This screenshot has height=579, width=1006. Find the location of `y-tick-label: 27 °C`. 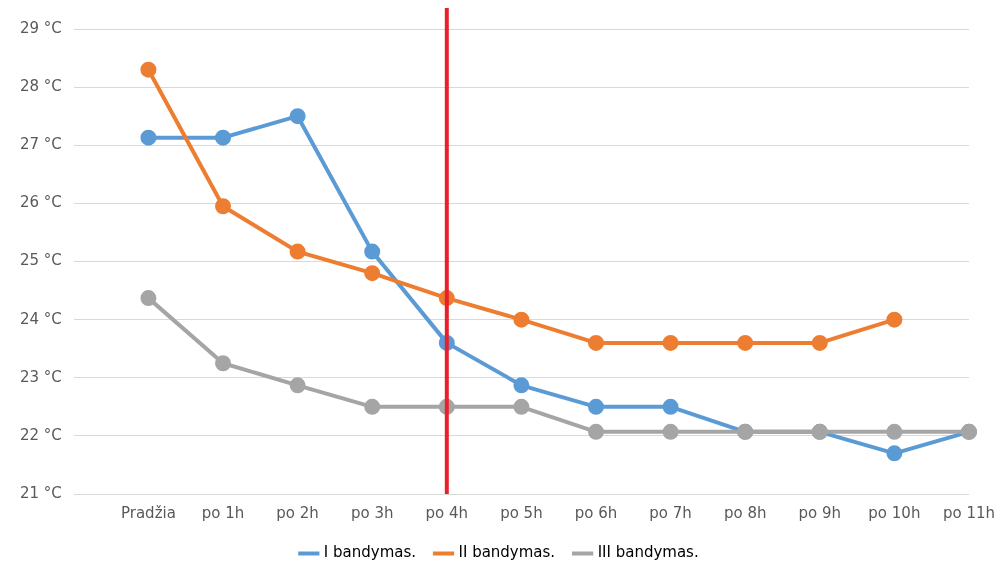

y-tick-label: 27 °C is located at coordinates (40, 144).